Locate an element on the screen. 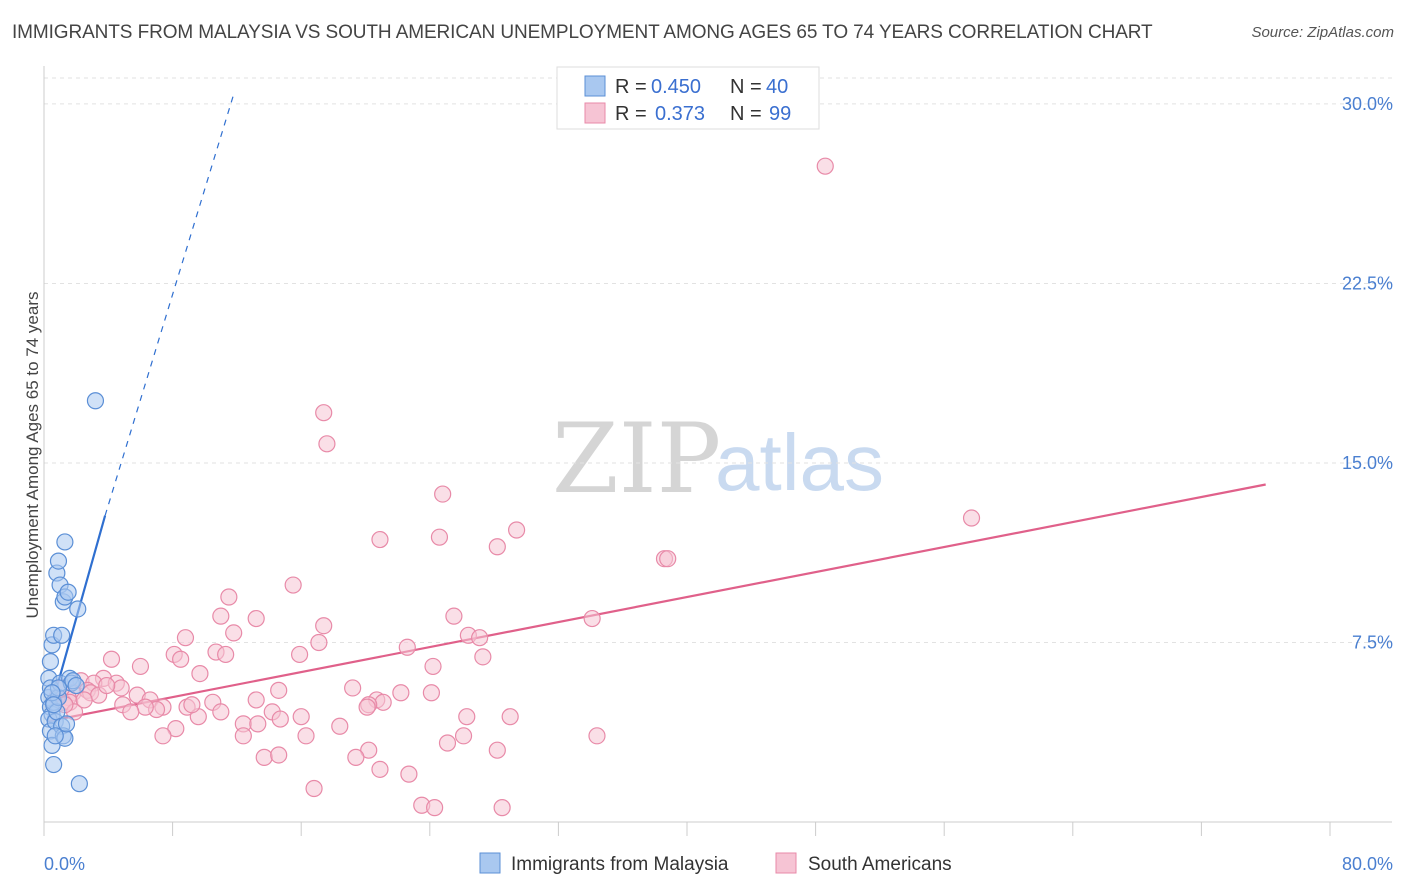 The height and width of the screenshot is (892, 1406). x-tick-label-max: 80.0% is located at coordinates (1367, 864).